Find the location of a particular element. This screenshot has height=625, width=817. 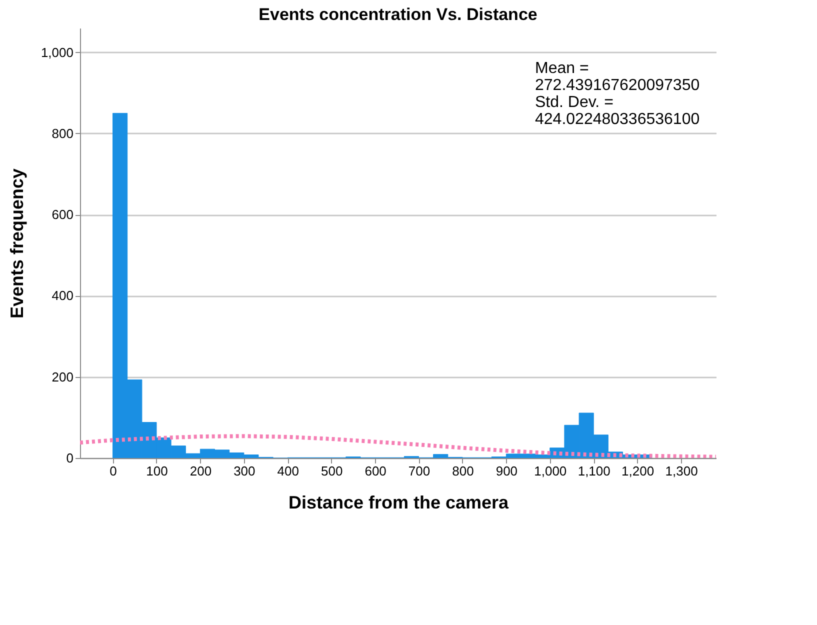

y-axis-title: Events frequency is located at coordinates (16, 243).